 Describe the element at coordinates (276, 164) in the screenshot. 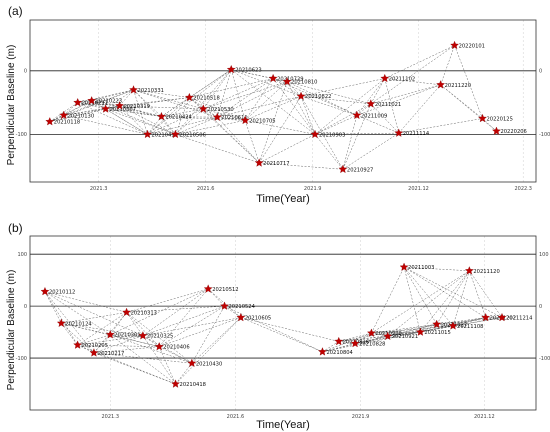

I see `acquisition-date-label: 20210717` at that location.